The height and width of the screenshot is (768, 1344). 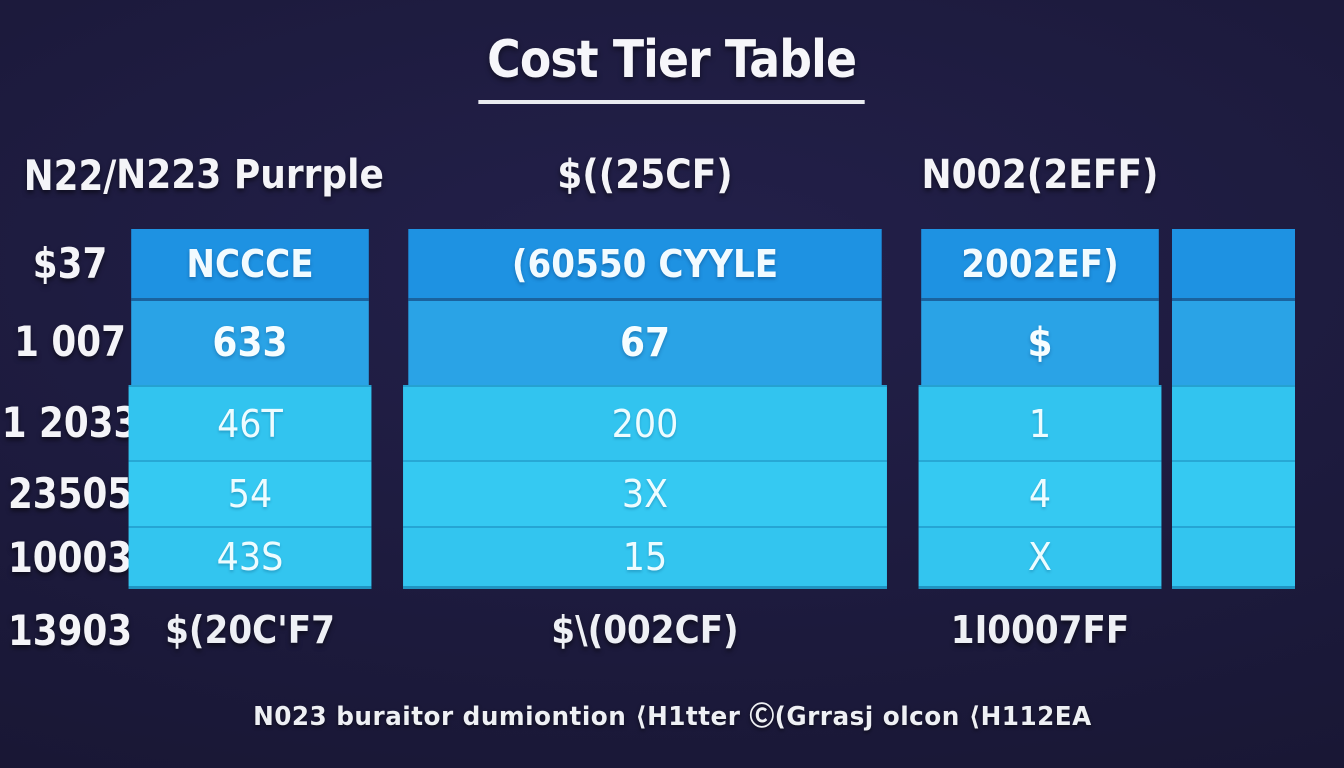 What do you see at coordinates (1040, 175) in the screenshot?
I see `column-header: N002(2EFF)` at bounding box center [1040, 175].